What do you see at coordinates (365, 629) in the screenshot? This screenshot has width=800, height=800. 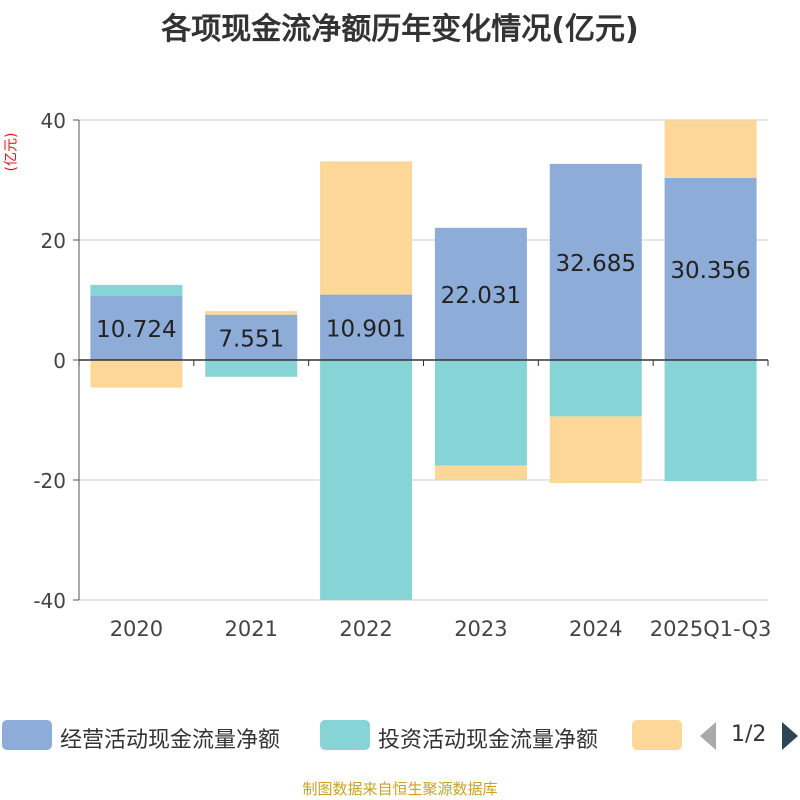 I see `x-tick-label: 2022` at bounding box center [365, 629].